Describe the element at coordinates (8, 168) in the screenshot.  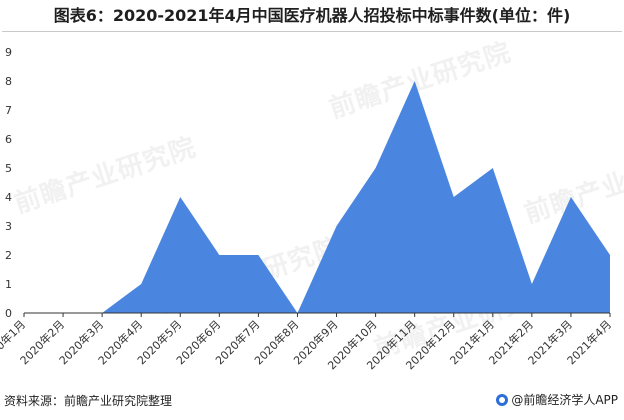
I see `y-tick-label: 5` at that location.